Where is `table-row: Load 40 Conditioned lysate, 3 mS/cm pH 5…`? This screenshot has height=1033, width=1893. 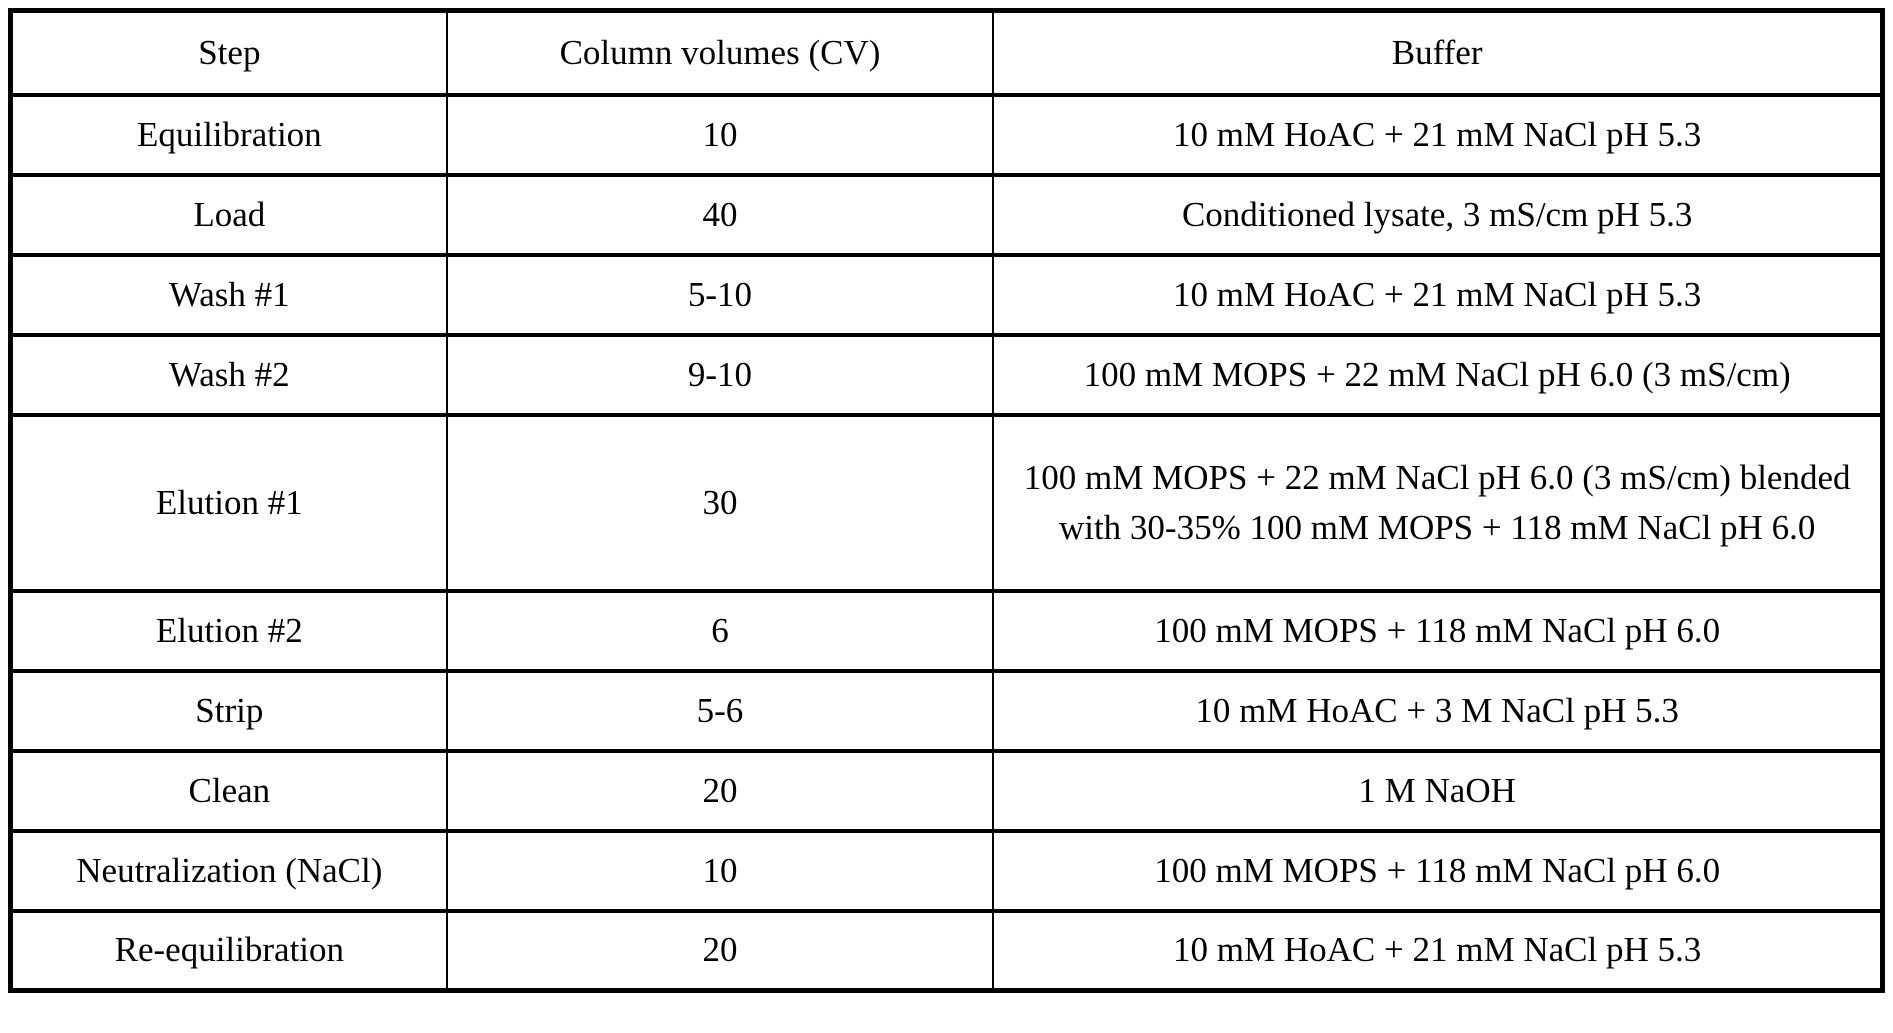
table-row: Load 40 Conditioned lysate, 3 mS/cm pH 5… is located at coordinates (946, 214).